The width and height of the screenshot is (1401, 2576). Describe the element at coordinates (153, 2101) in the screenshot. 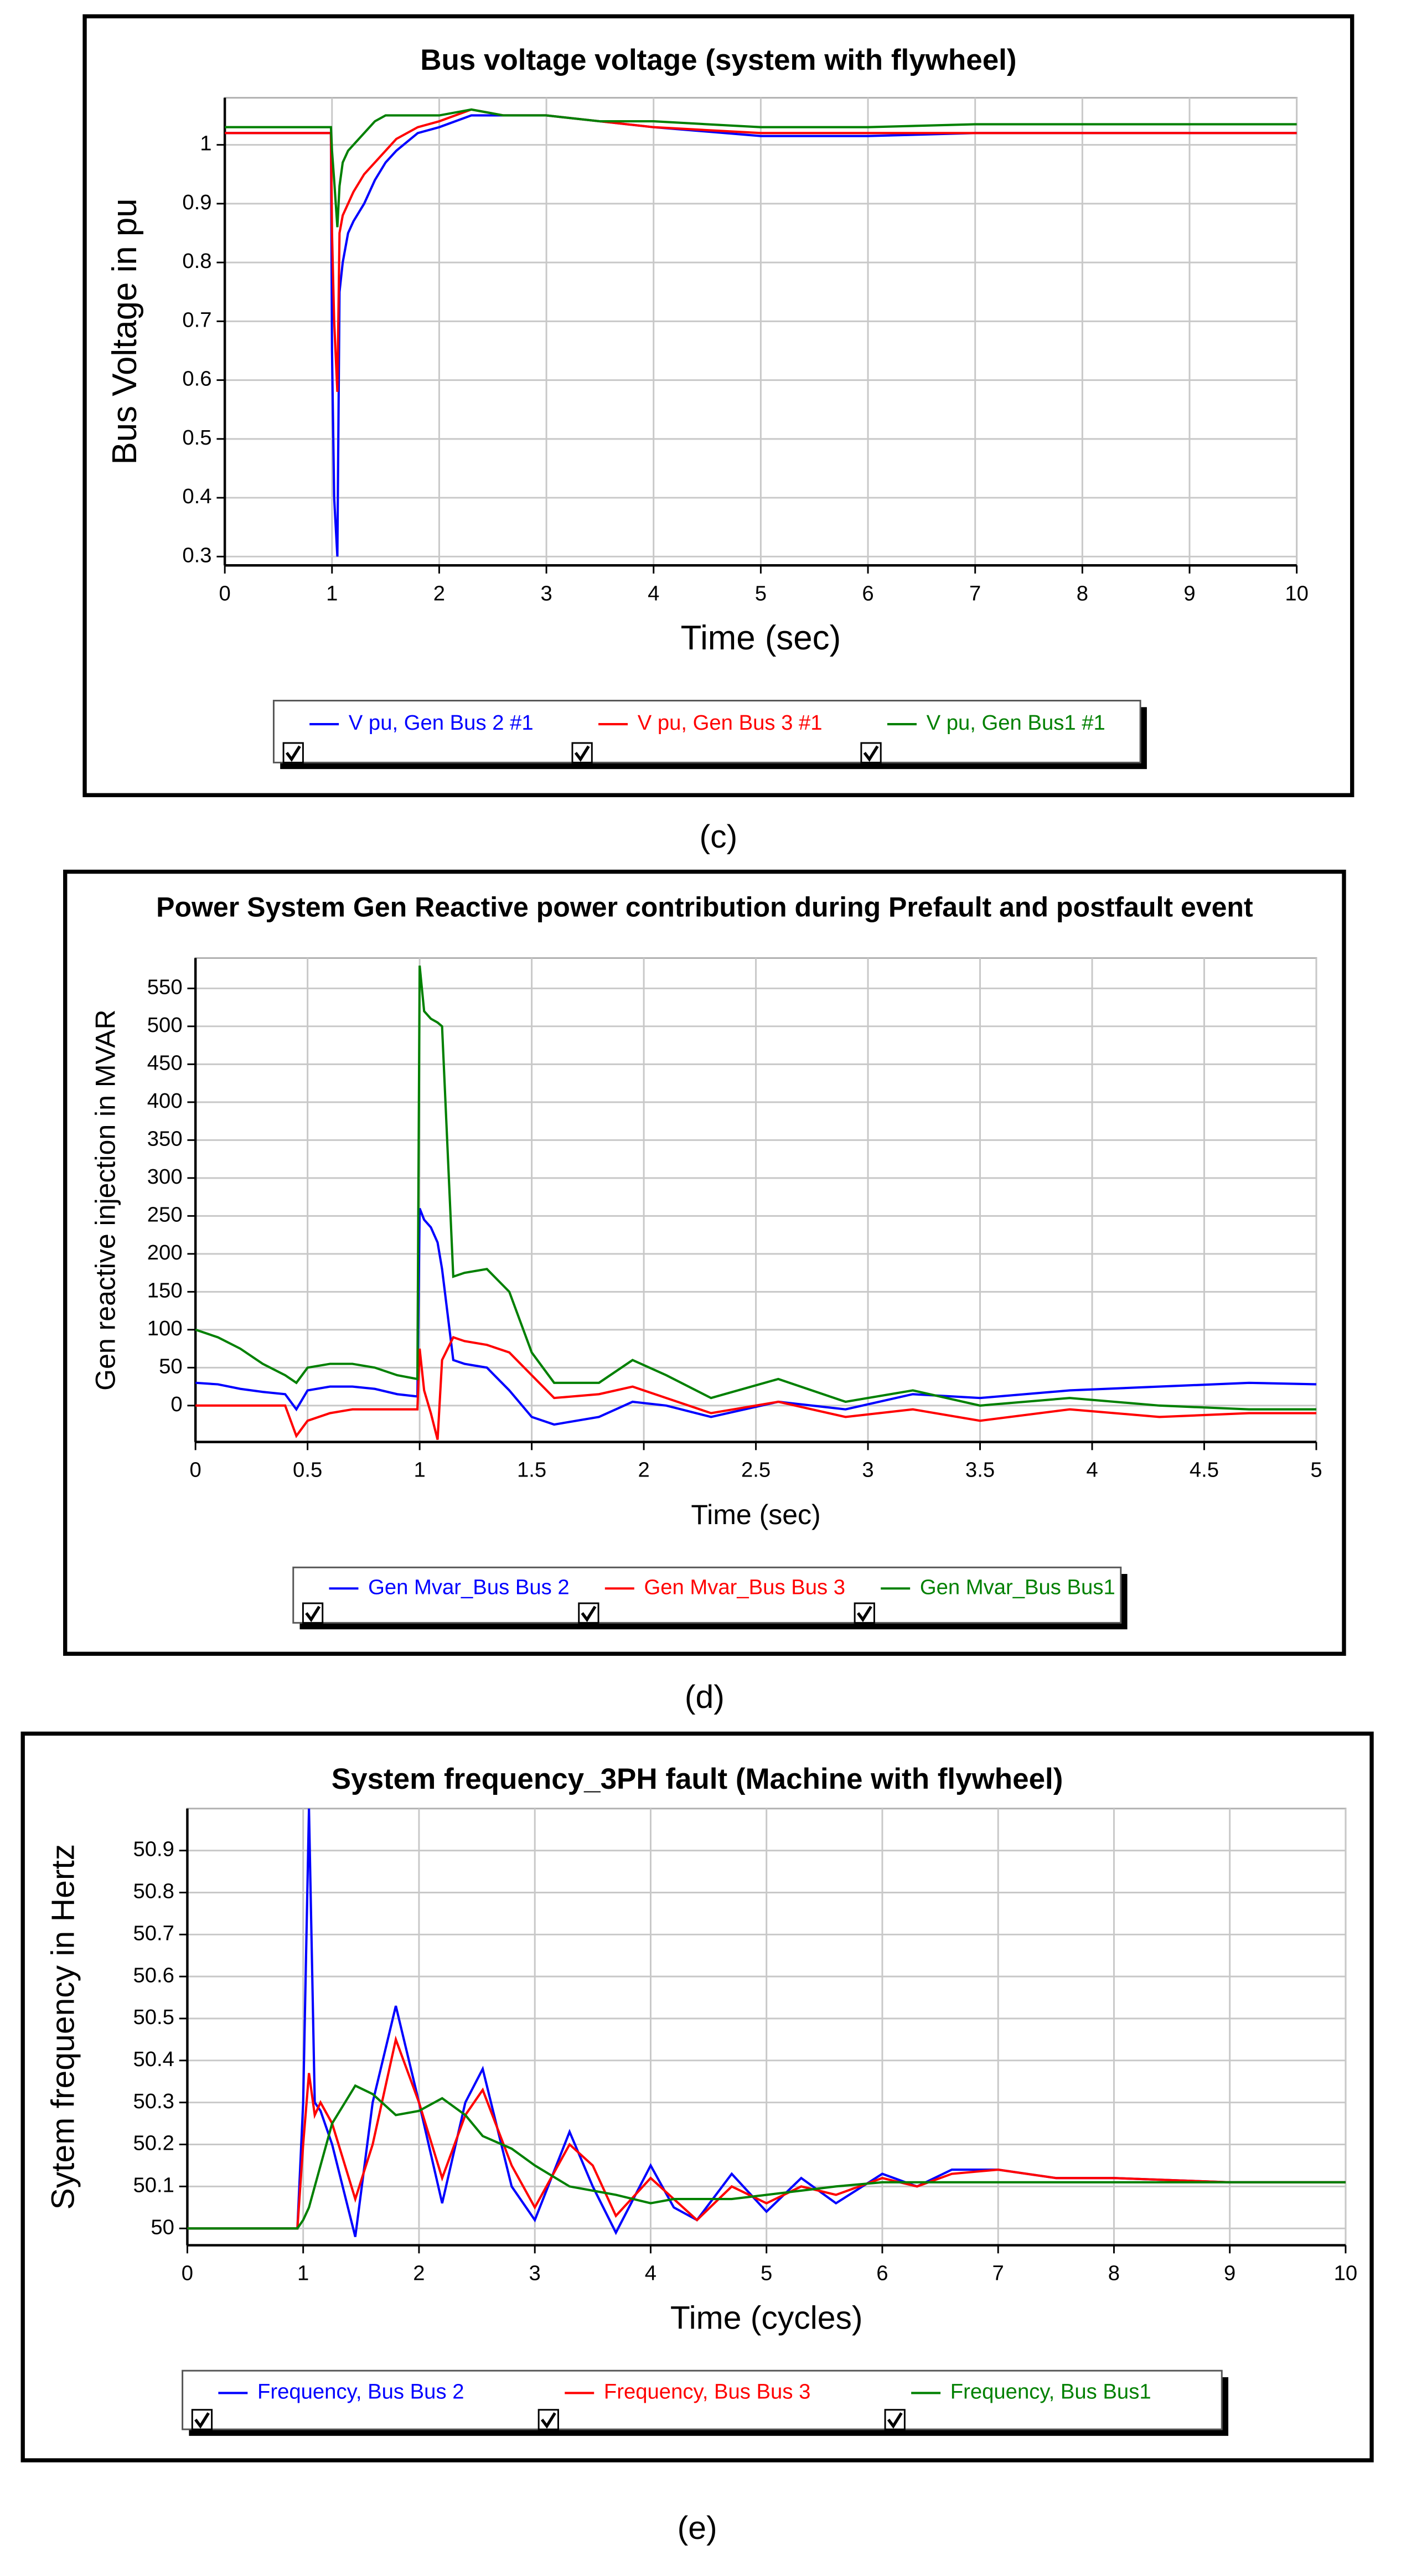

I see `y-tick-label: 50.3` at that location.